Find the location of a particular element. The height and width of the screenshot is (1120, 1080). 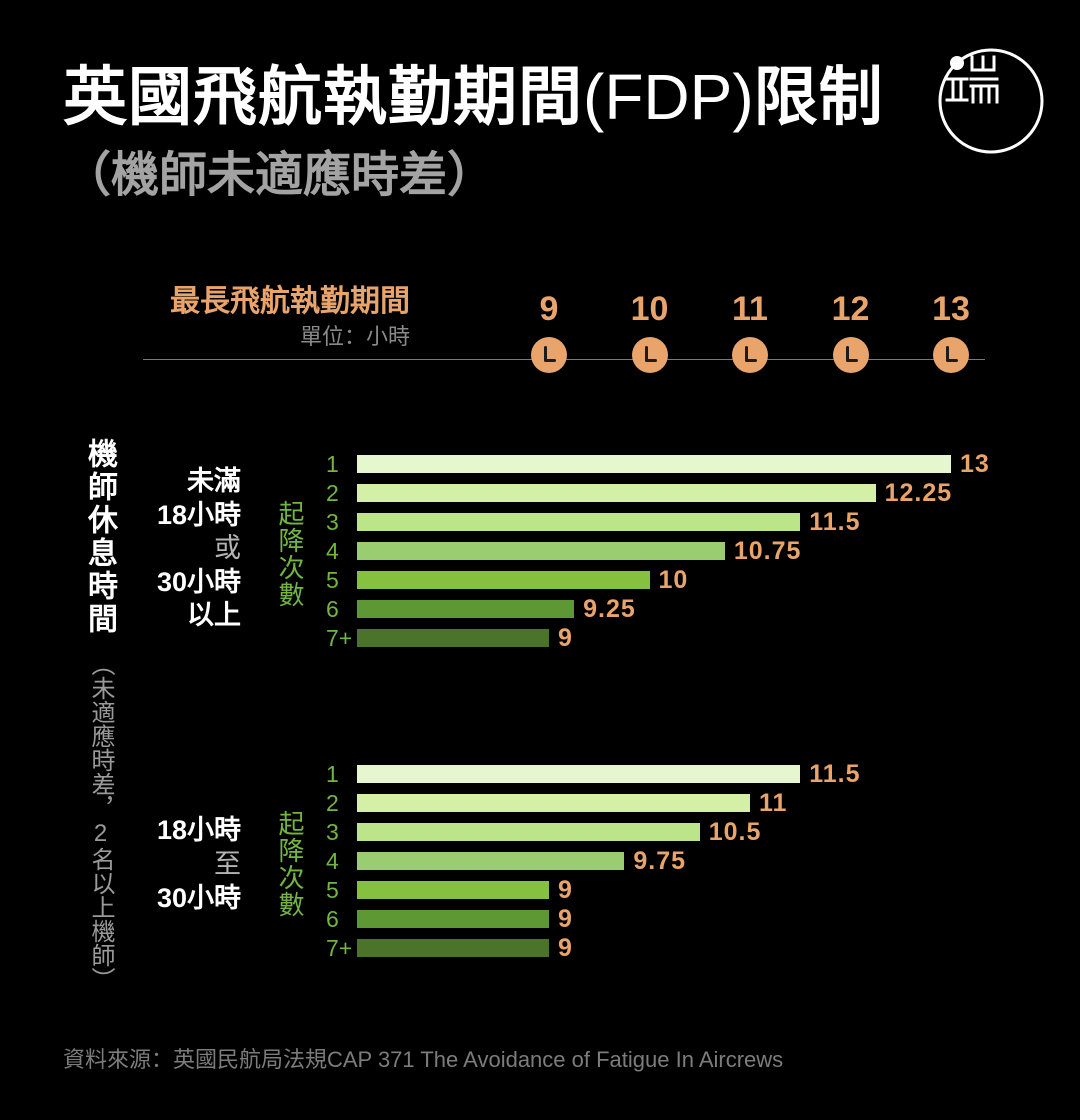

tick-label-11: 11 is located at coordinates (750, 309).